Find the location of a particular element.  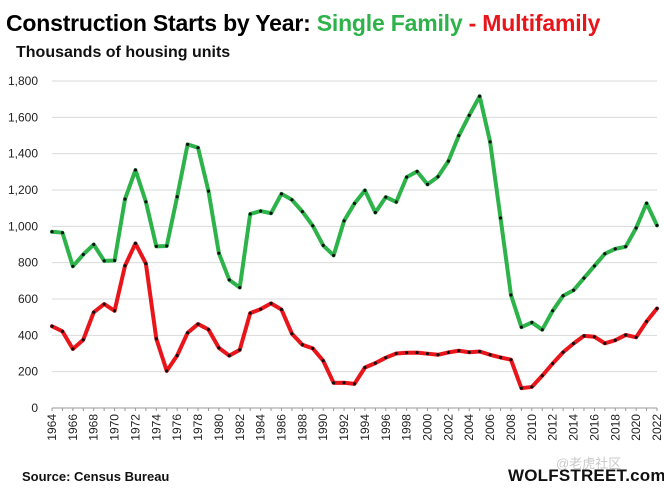

x-tick-label: 1966 is located at coordinates (73, 427).